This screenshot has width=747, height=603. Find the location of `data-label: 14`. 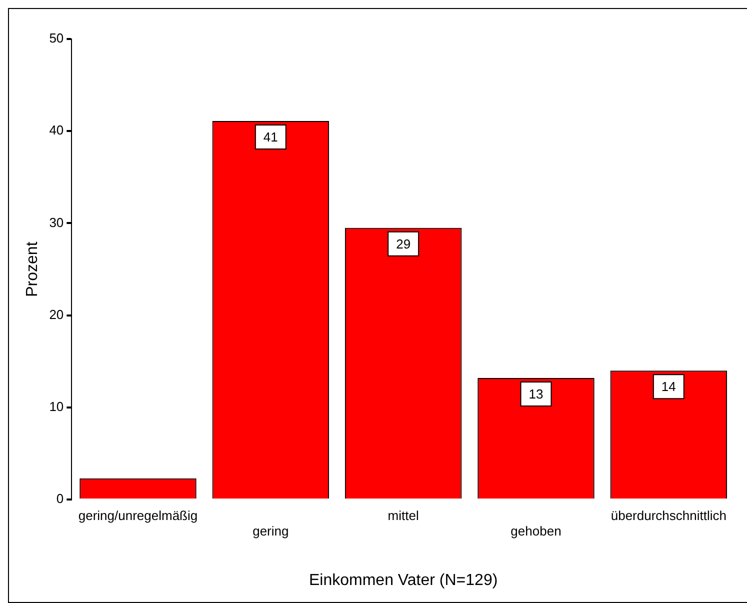

data-label: 14 is located at coordinates (668, 386).